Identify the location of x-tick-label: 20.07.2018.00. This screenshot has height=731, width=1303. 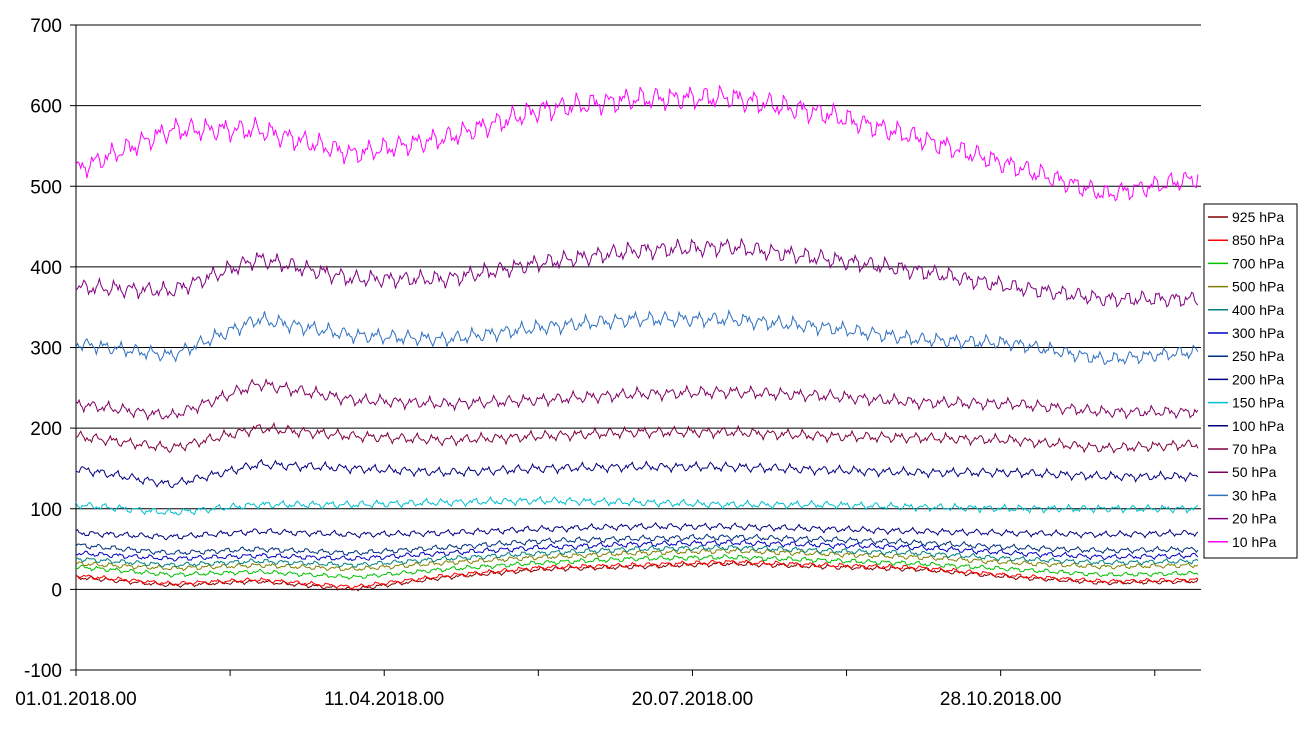
(693, 699).